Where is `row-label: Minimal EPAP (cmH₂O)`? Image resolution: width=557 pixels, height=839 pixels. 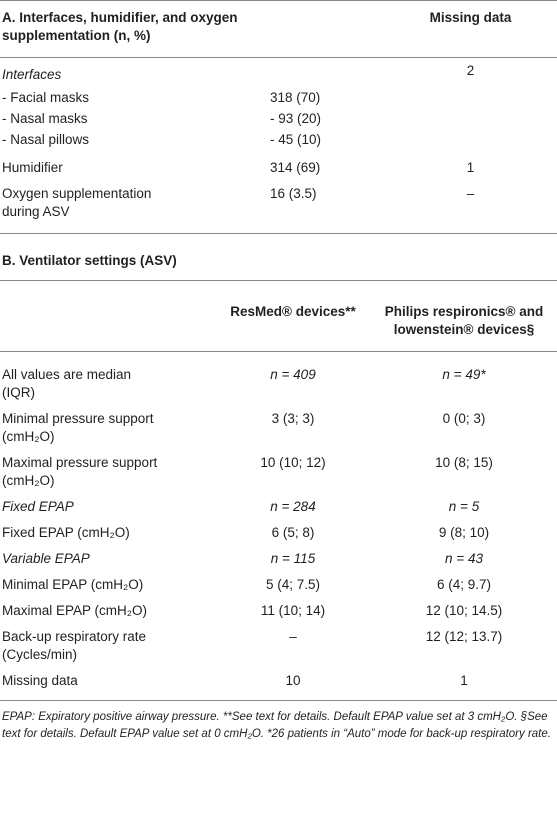 row-label: Minimal EPAP (cmH₂O) is located at coordinates (73, 584).